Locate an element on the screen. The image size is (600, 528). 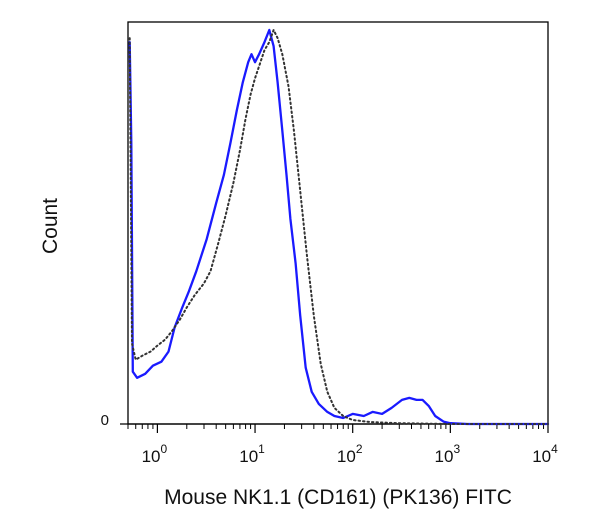
x-major-ticks is located at coordinates (352, 428).